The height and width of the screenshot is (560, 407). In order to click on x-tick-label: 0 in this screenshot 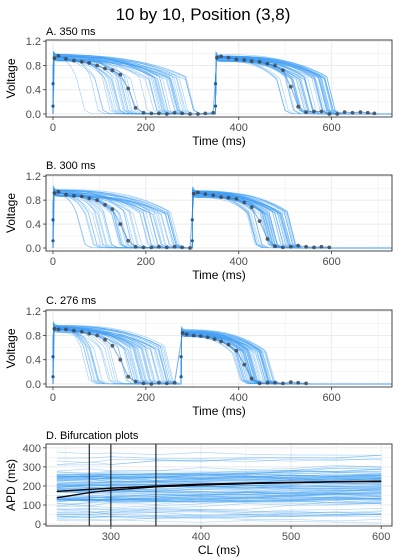, I will do `click(53, 398)`.